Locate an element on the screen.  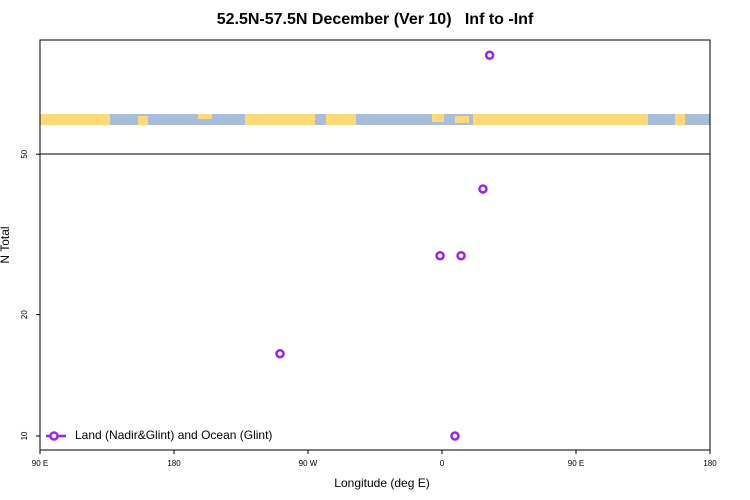
y-axis-label: N Total is located at coordinates (6, 244).